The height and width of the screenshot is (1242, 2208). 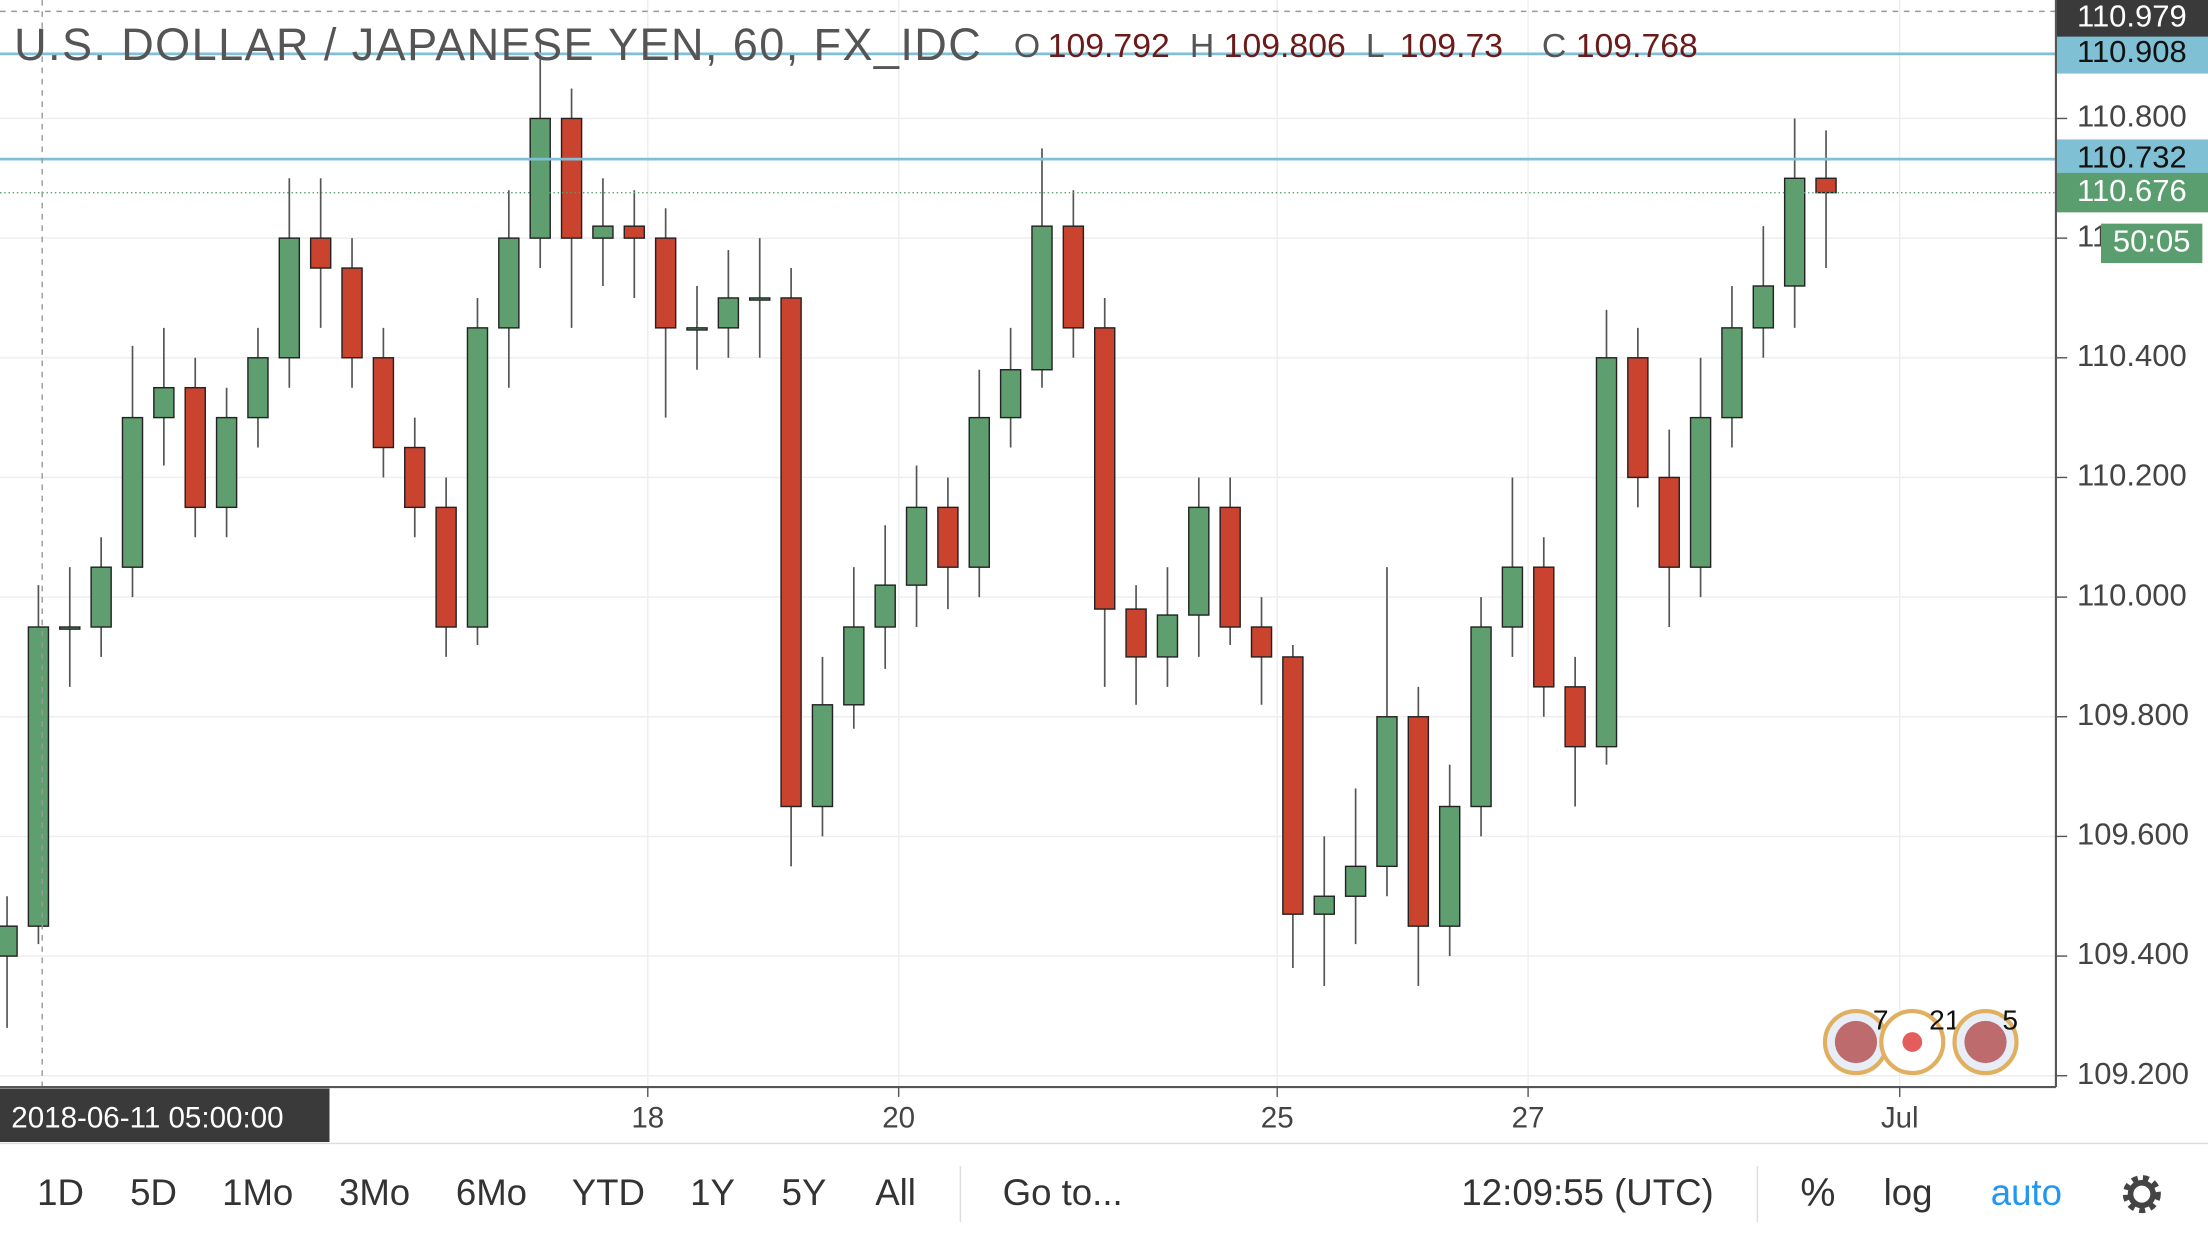 What do you see at coordinates (498, 44) in the screenshot?
I see `chart-title: U.S. DOLLAR / JAPANESE YEN, 60, FX_IDC` at bounding box center [498, 44].